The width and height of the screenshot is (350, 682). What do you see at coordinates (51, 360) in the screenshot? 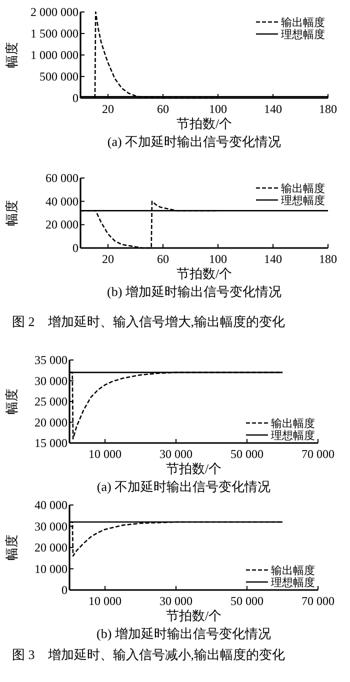
I see `y-tick-label: 35 000` at bounding box center [51, 360].